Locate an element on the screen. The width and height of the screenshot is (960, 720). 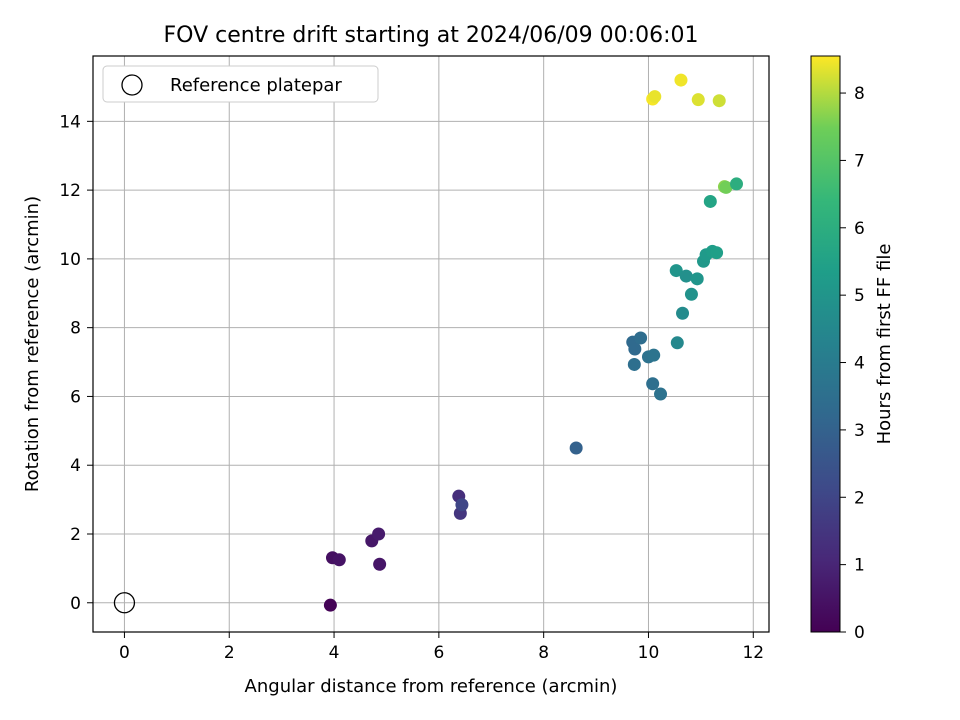
colorbar-tick-label: 5 is located at coordinates (859, 296).